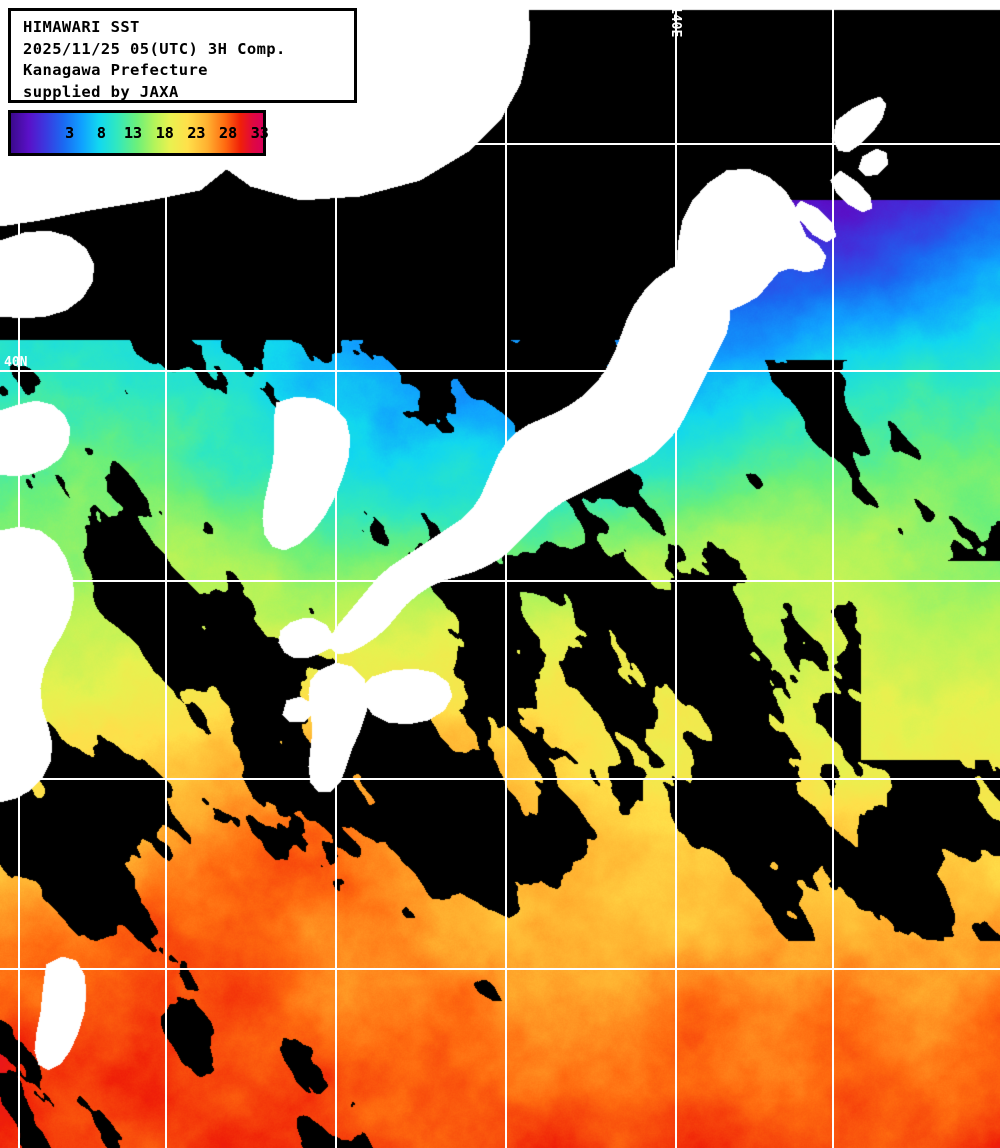  Describe the element at coordinates (70, 133) in the screenshot. I see `colorbar-tick-3: 3` at that location.